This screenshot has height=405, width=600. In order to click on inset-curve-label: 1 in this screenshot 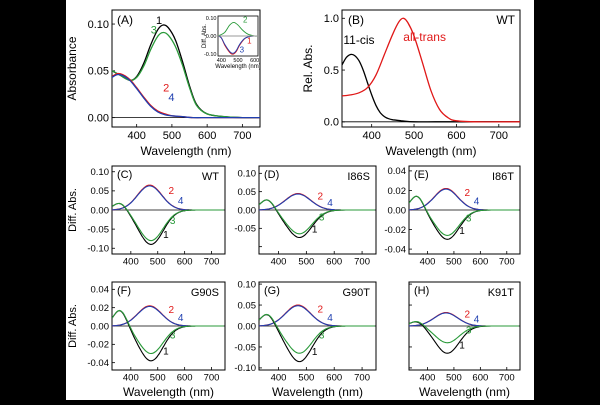, I will do `click(249, 40)`.